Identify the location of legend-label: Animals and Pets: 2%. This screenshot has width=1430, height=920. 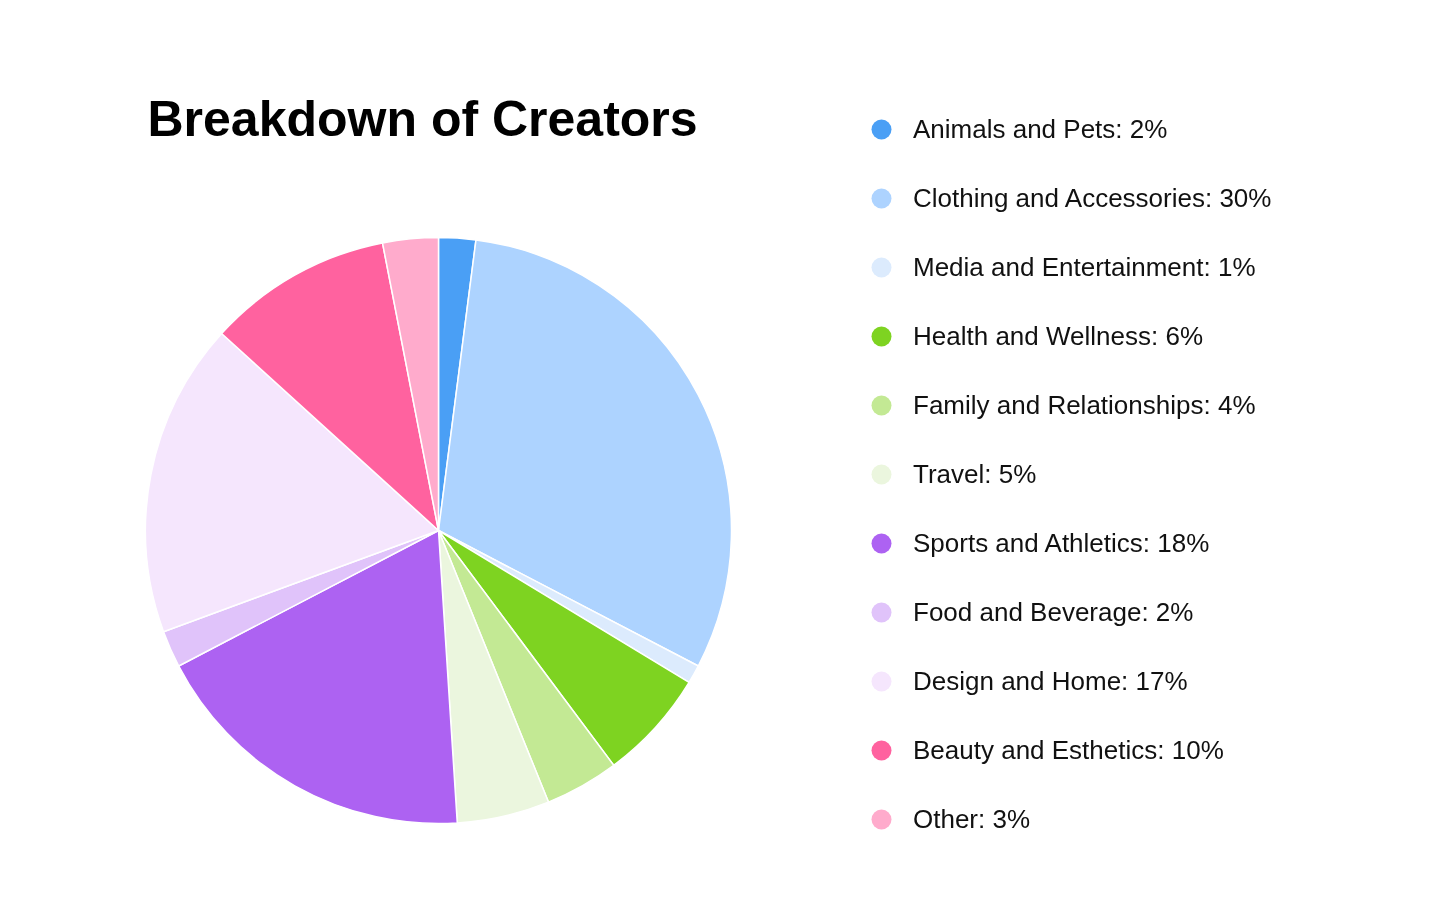
(1040, 129).